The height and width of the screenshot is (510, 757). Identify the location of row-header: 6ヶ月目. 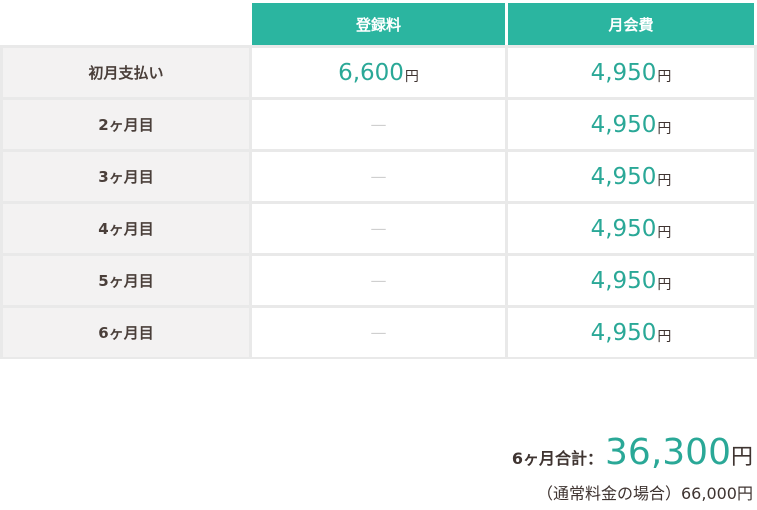
(126, 332).